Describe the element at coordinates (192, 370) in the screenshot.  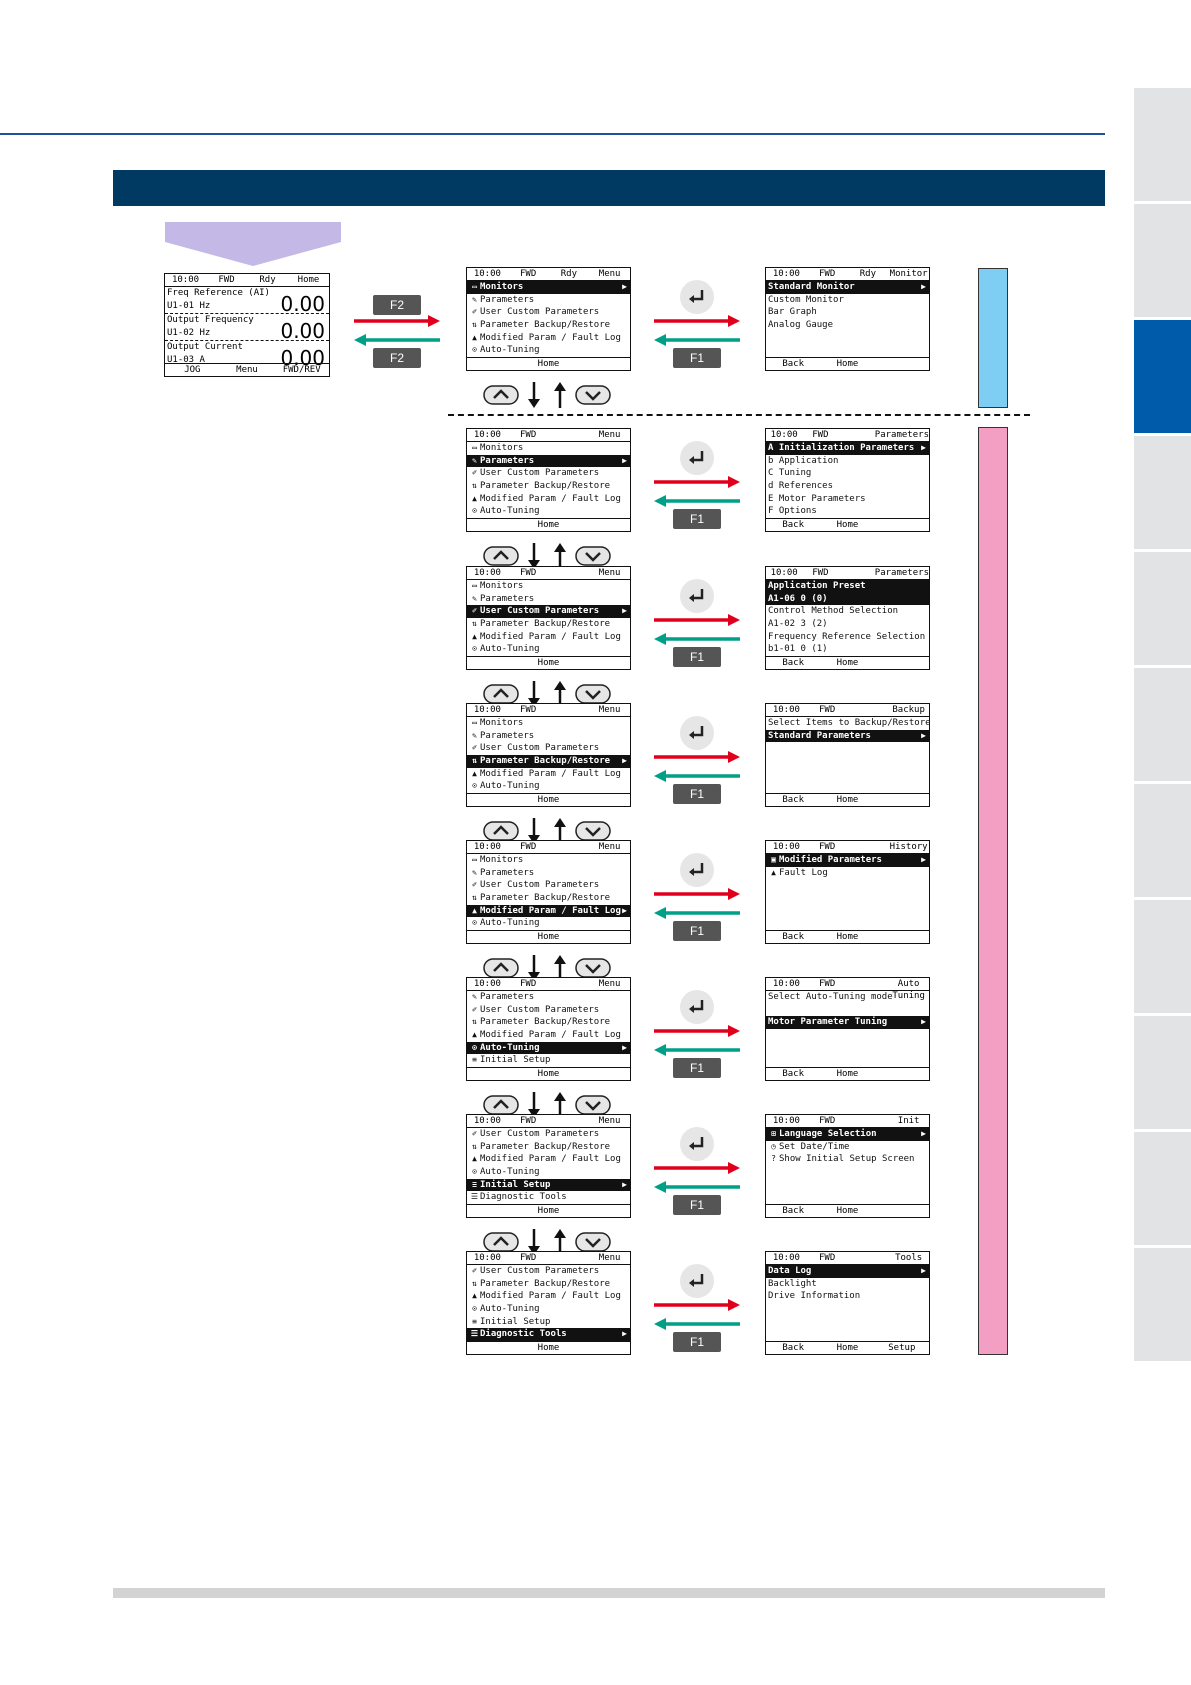
I see `softkey-jog: JOG` at that location.